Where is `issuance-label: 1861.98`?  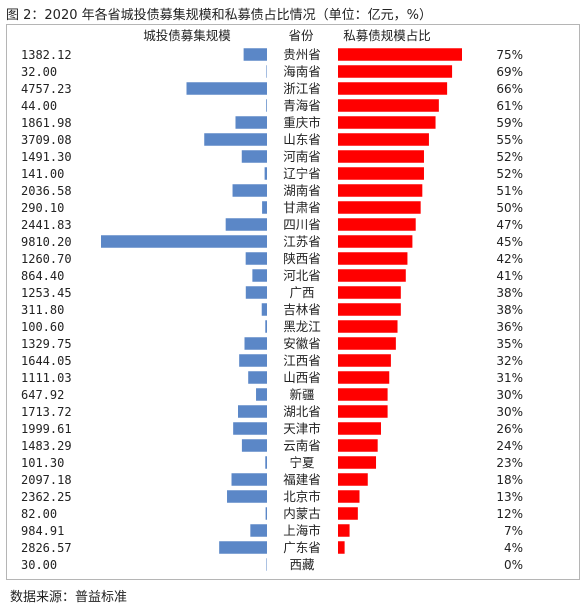 issuance-label: 1861.98 is located at coordinates (46, 123).